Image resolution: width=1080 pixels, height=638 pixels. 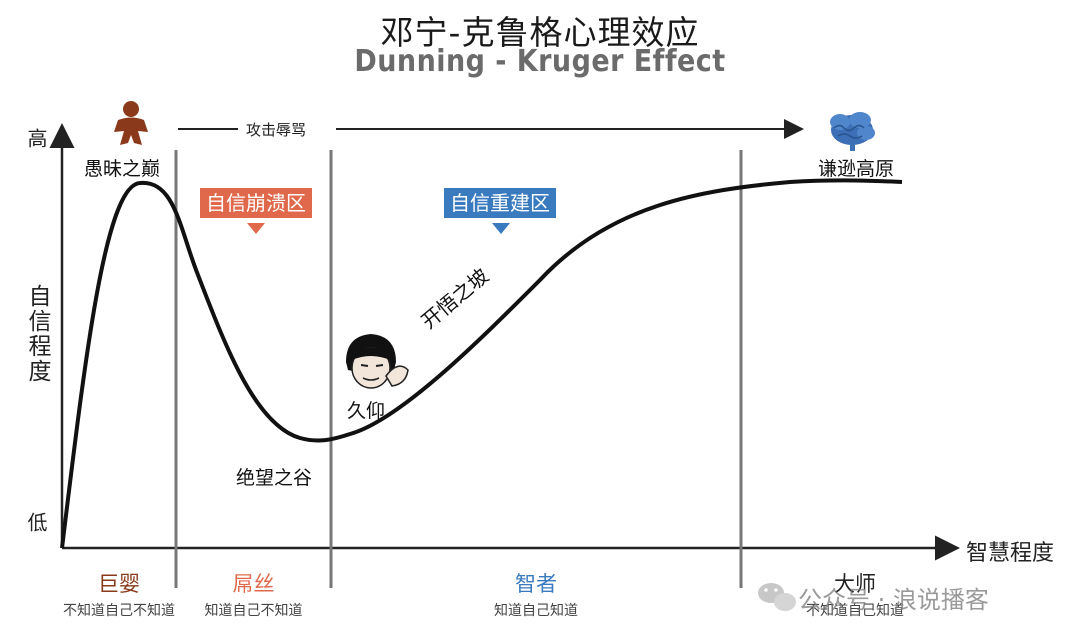 I want to click on collapse-zone-pointer, so click(x=256, y=228).